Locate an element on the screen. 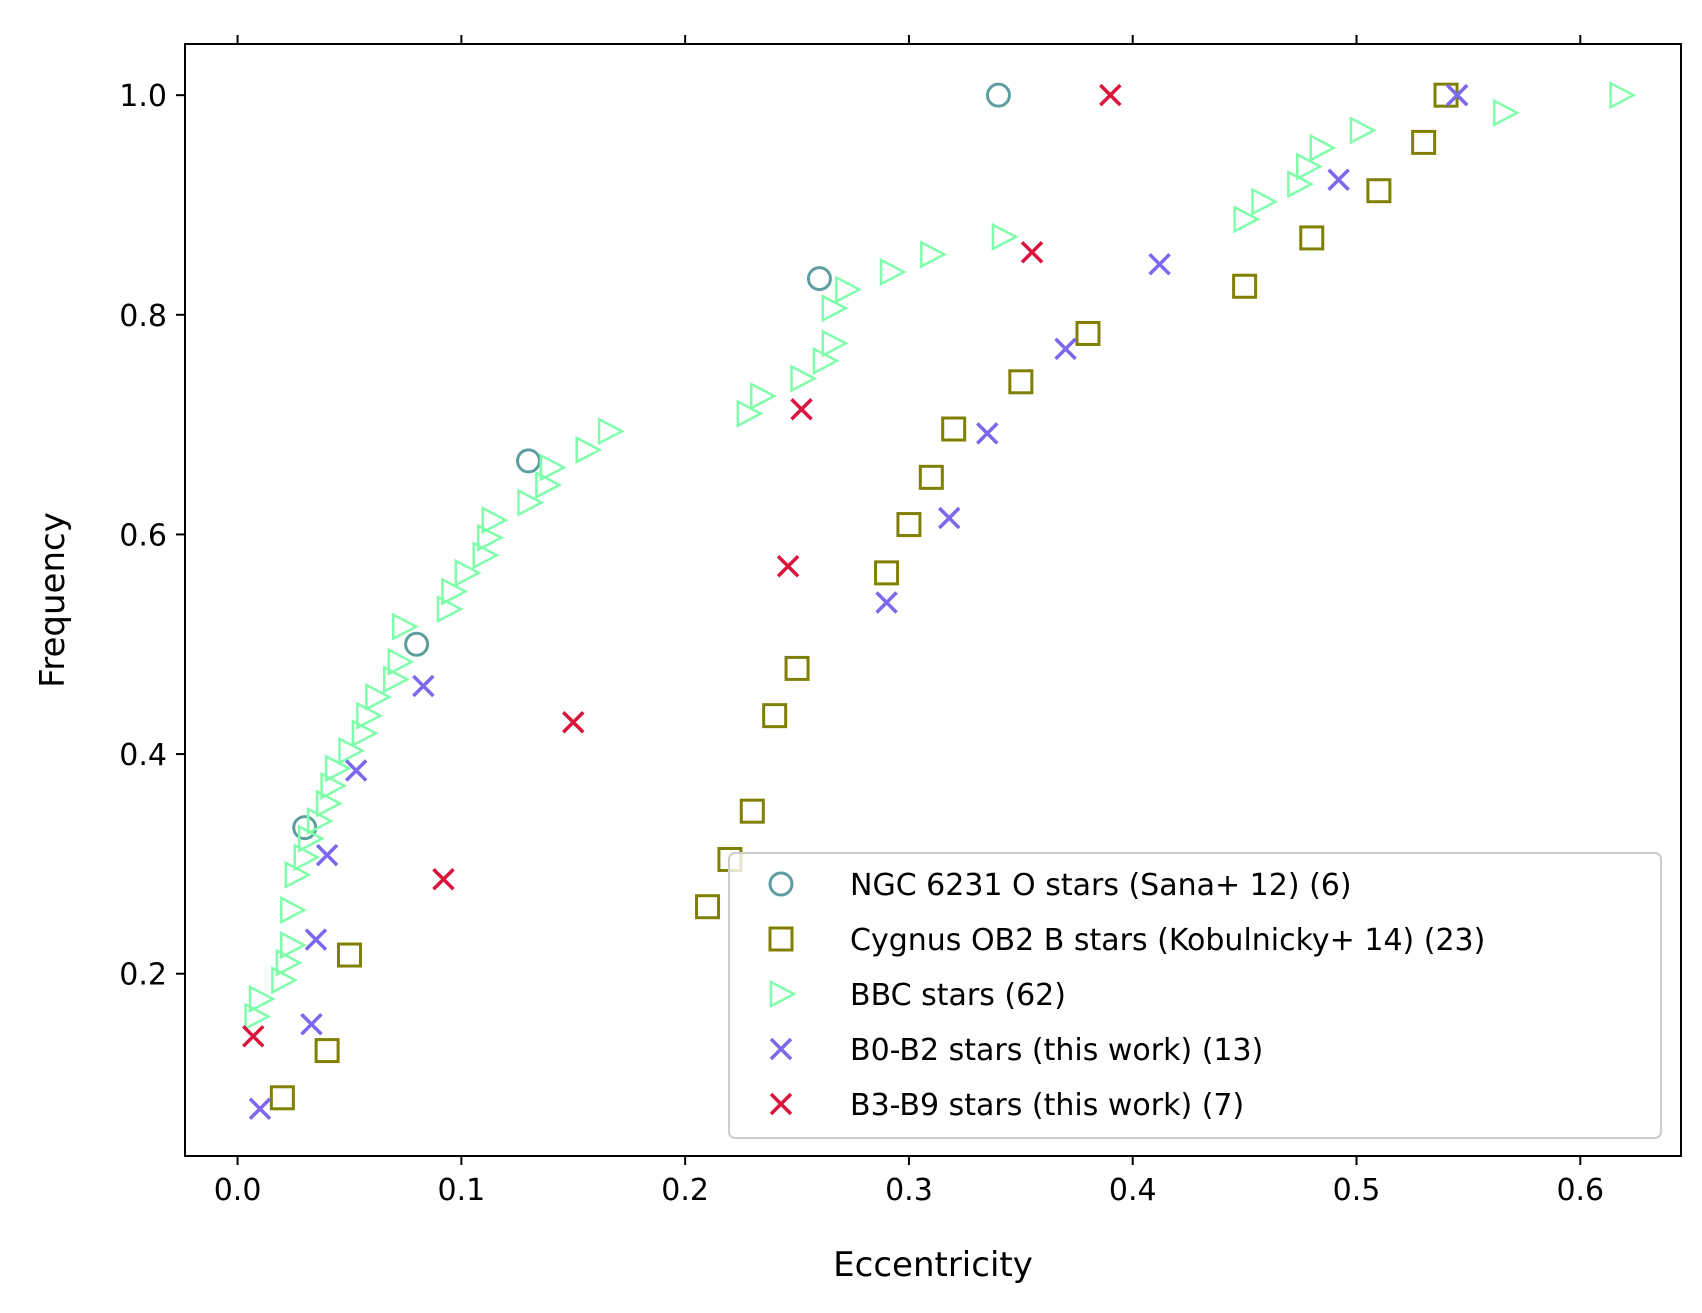  y-axis-ticks: 0.2 0.4 0.6 0.8 1.0 is located at coordinates (152, 536).